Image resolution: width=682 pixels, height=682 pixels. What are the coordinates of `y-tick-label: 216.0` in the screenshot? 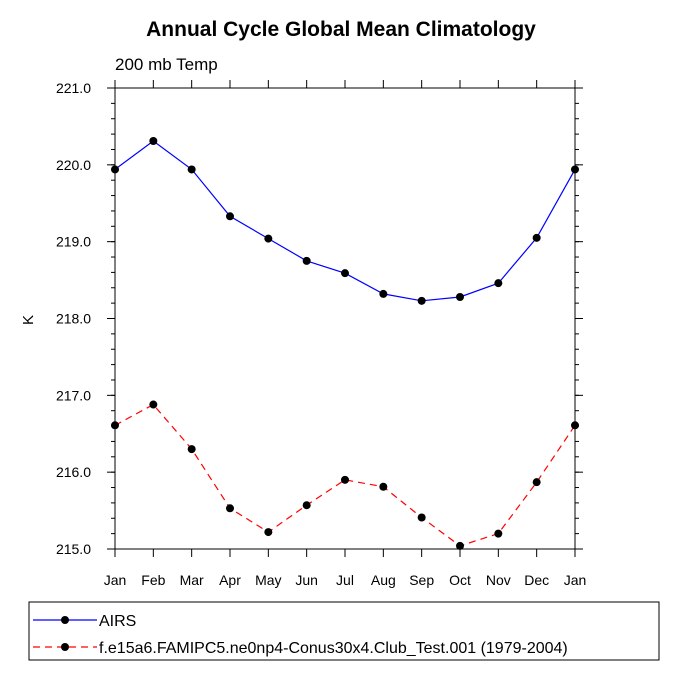 It's located at (73, 472).